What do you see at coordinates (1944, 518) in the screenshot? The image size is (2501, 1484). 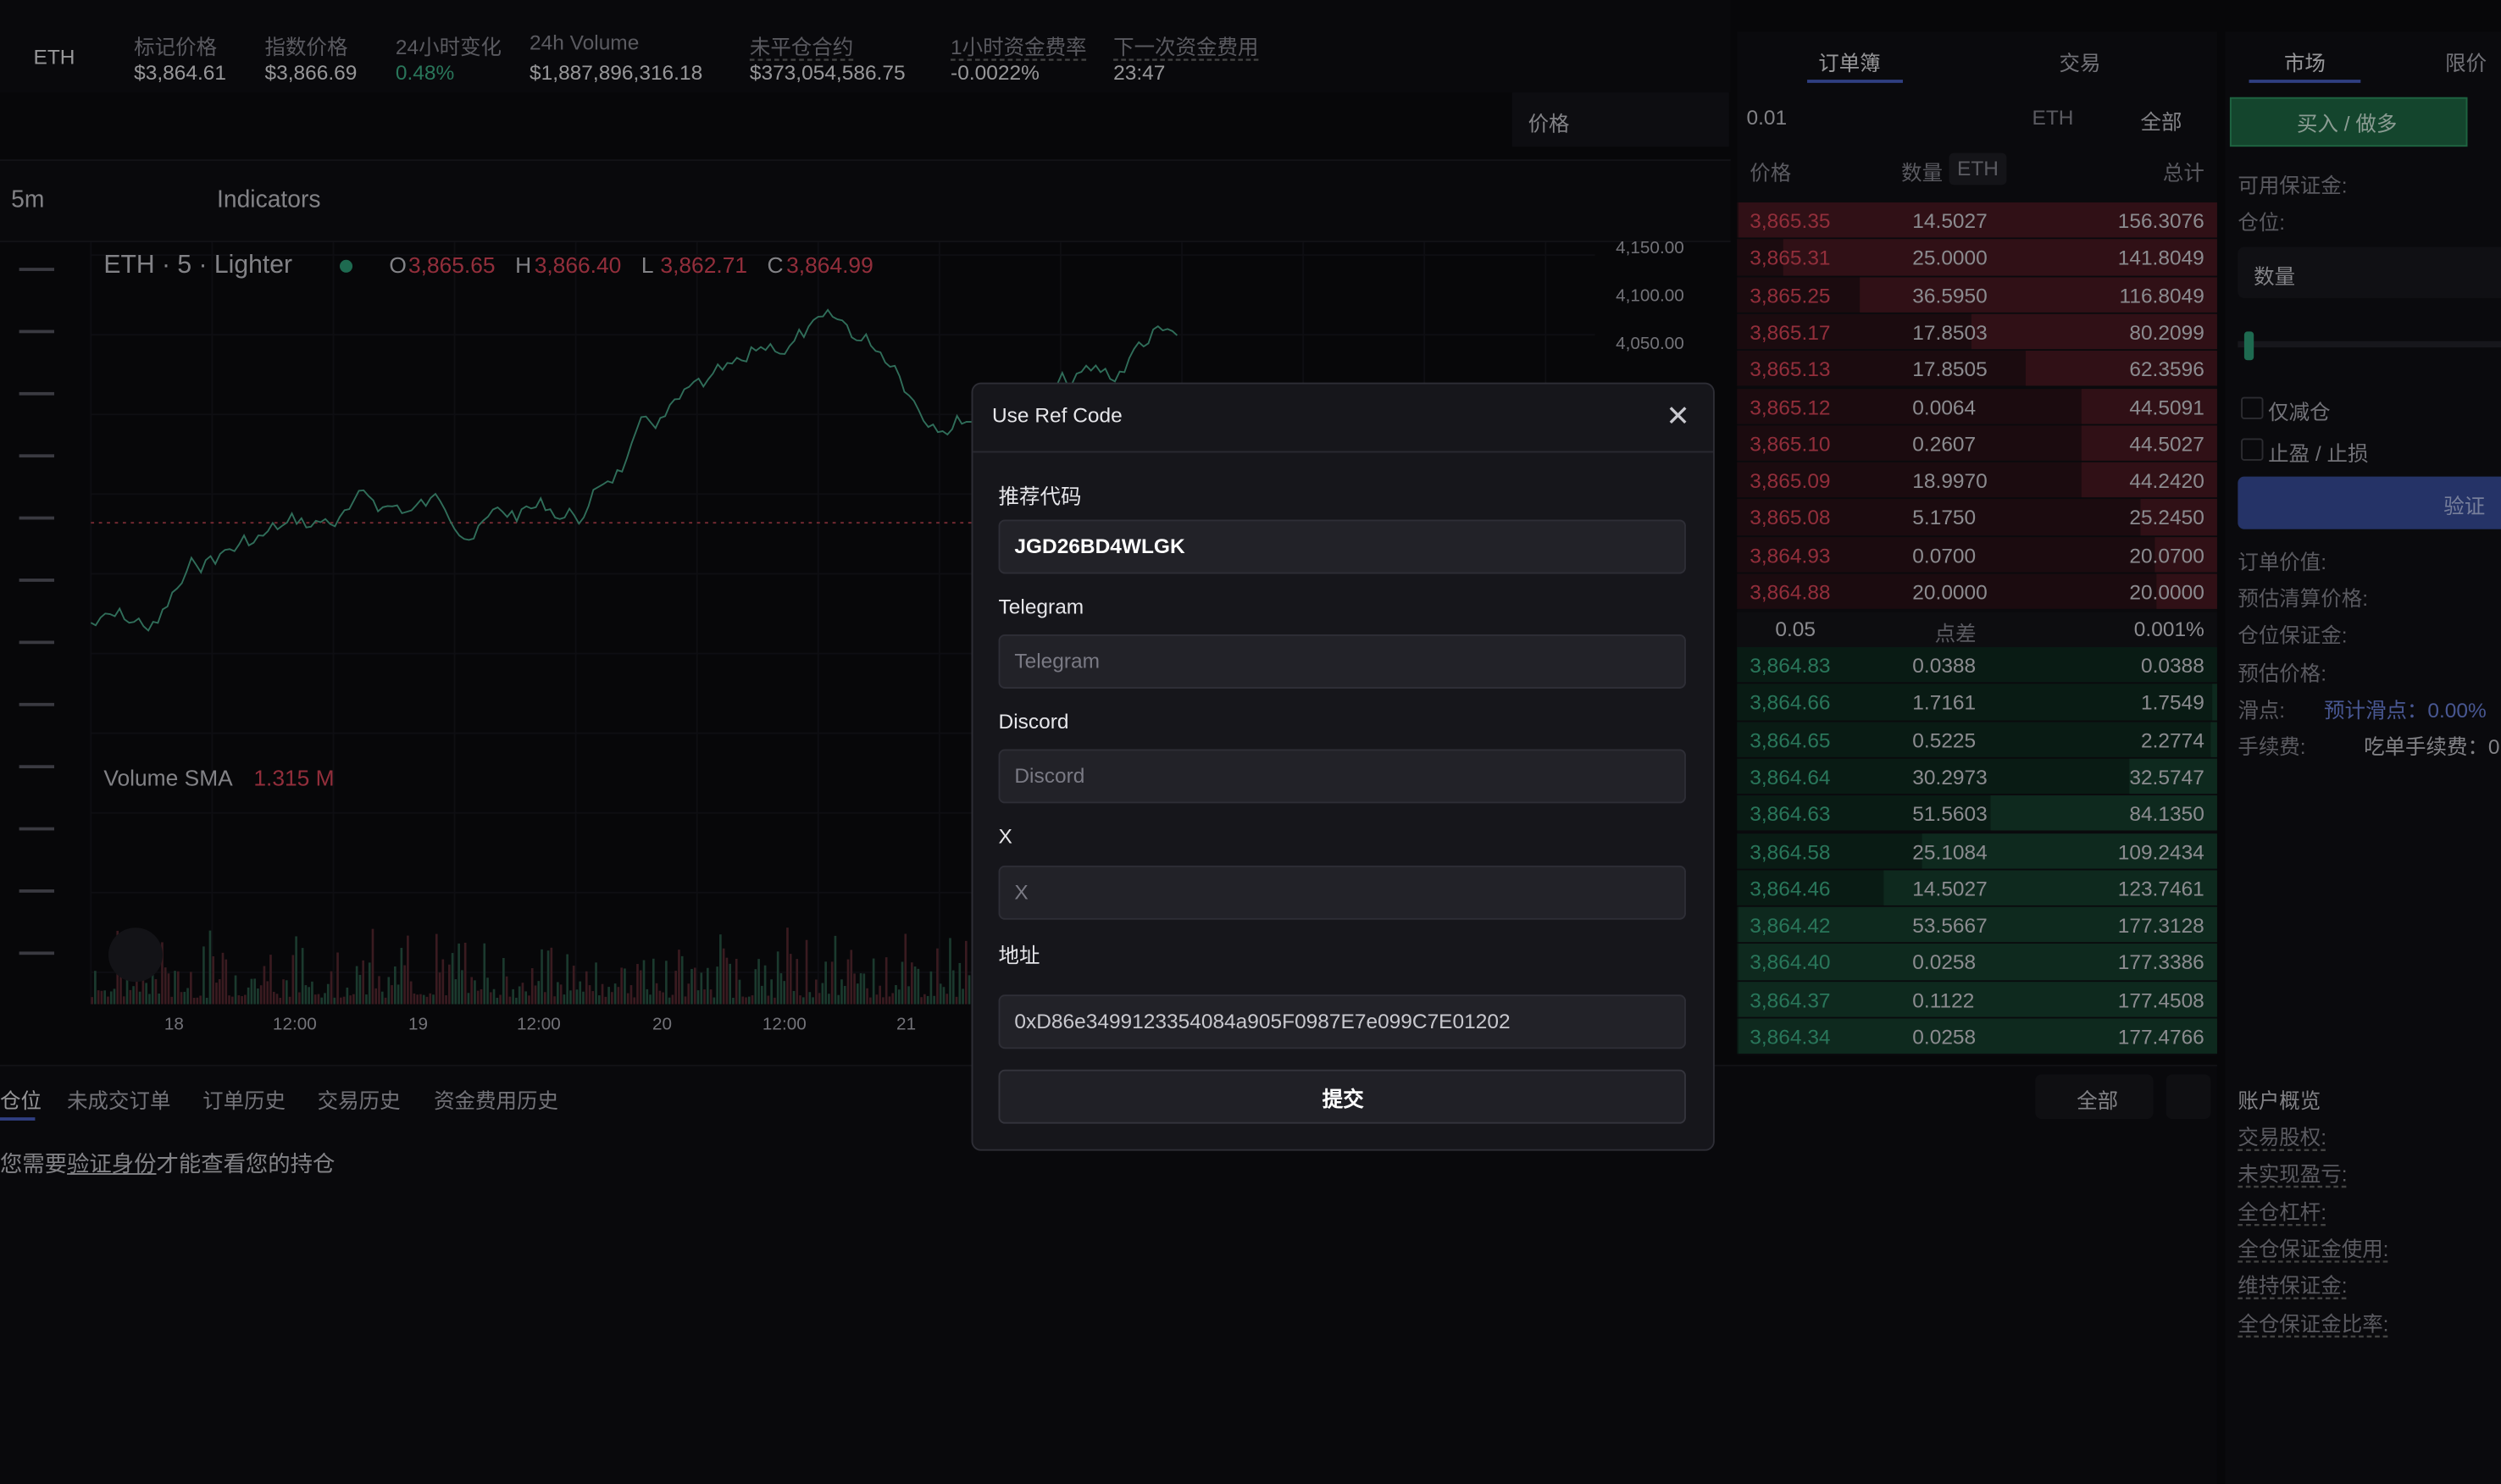 I see `row-size: 5.1750` at bounding box center [1944, 518].